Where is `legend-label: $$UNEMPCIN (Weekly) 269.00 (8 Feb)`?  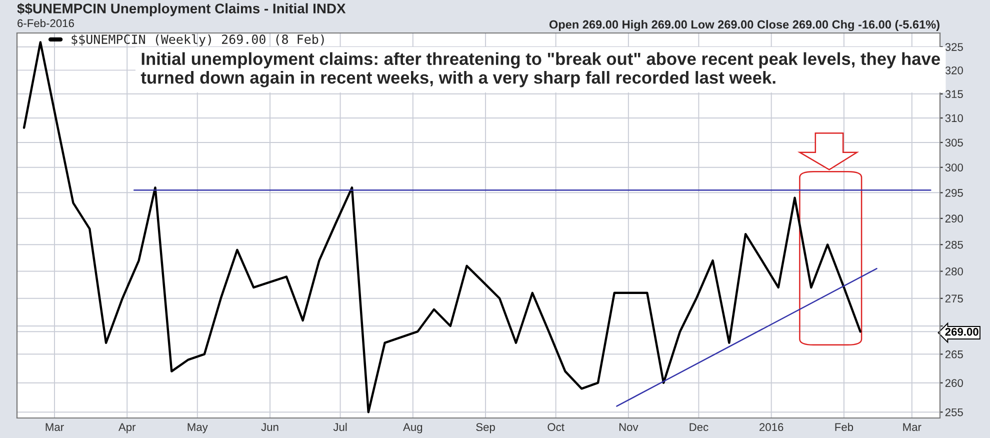 legend-label: $$UNEMPCIN (Weekly) 269.00 (8 Feb) is located at coordinates (198, 40).